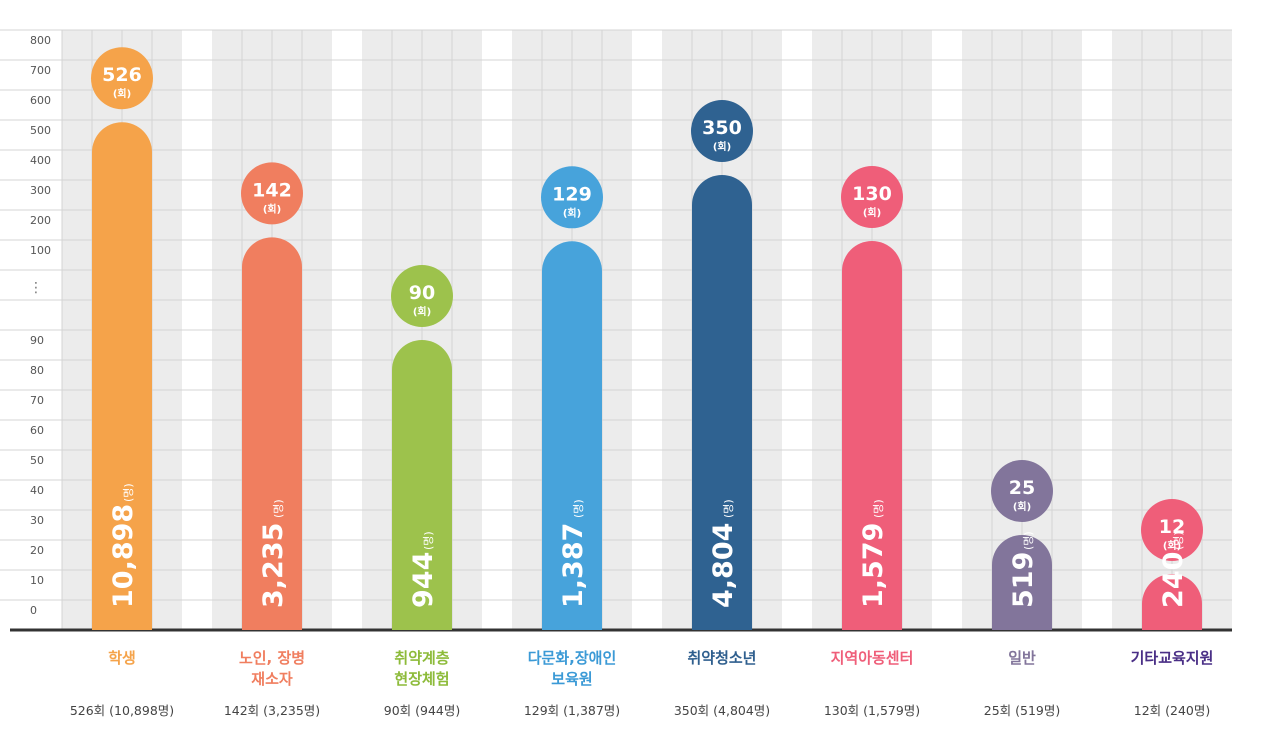 The width and height of the screenshot is (1270, 750). What do you see at coordinates (122, 710) in the screenshot?
I see `summary-label: 526회 (10,898명)` at bounding box center [122, 710].